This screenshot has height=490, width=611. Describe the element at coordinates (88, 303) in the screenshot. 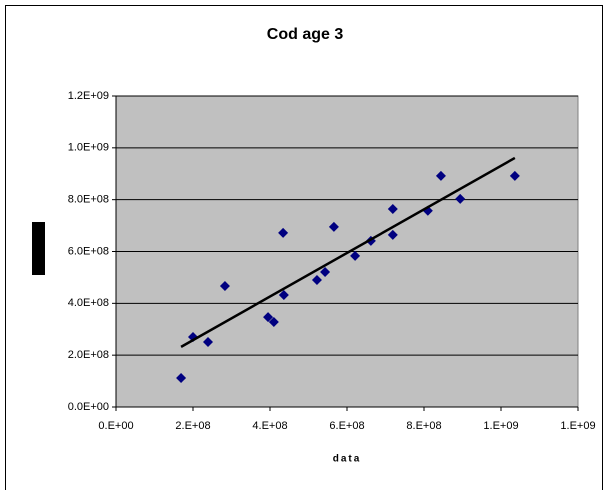

I see `y-tick-label: 4.0E+08` at that location.